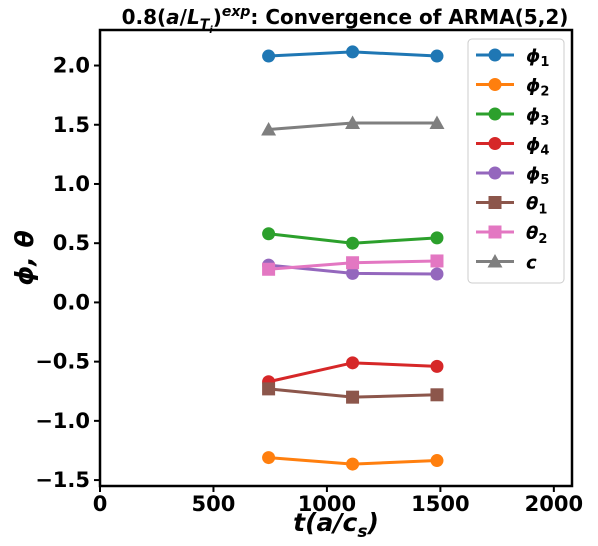  What do you see at coordinates (71, 302) in the screenshot?
I see `y-tick-label: 0.0` at bounding box center [71, 302].